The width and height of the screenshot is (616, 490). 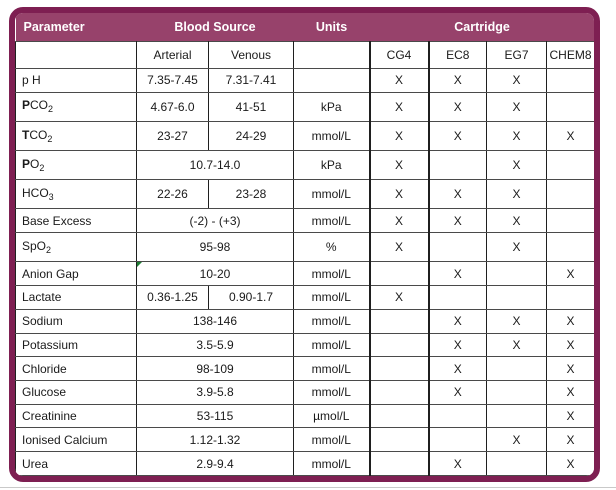 I want to click on blood-source-range-cell: 1.12-1.32, so click(x=215, y=440).